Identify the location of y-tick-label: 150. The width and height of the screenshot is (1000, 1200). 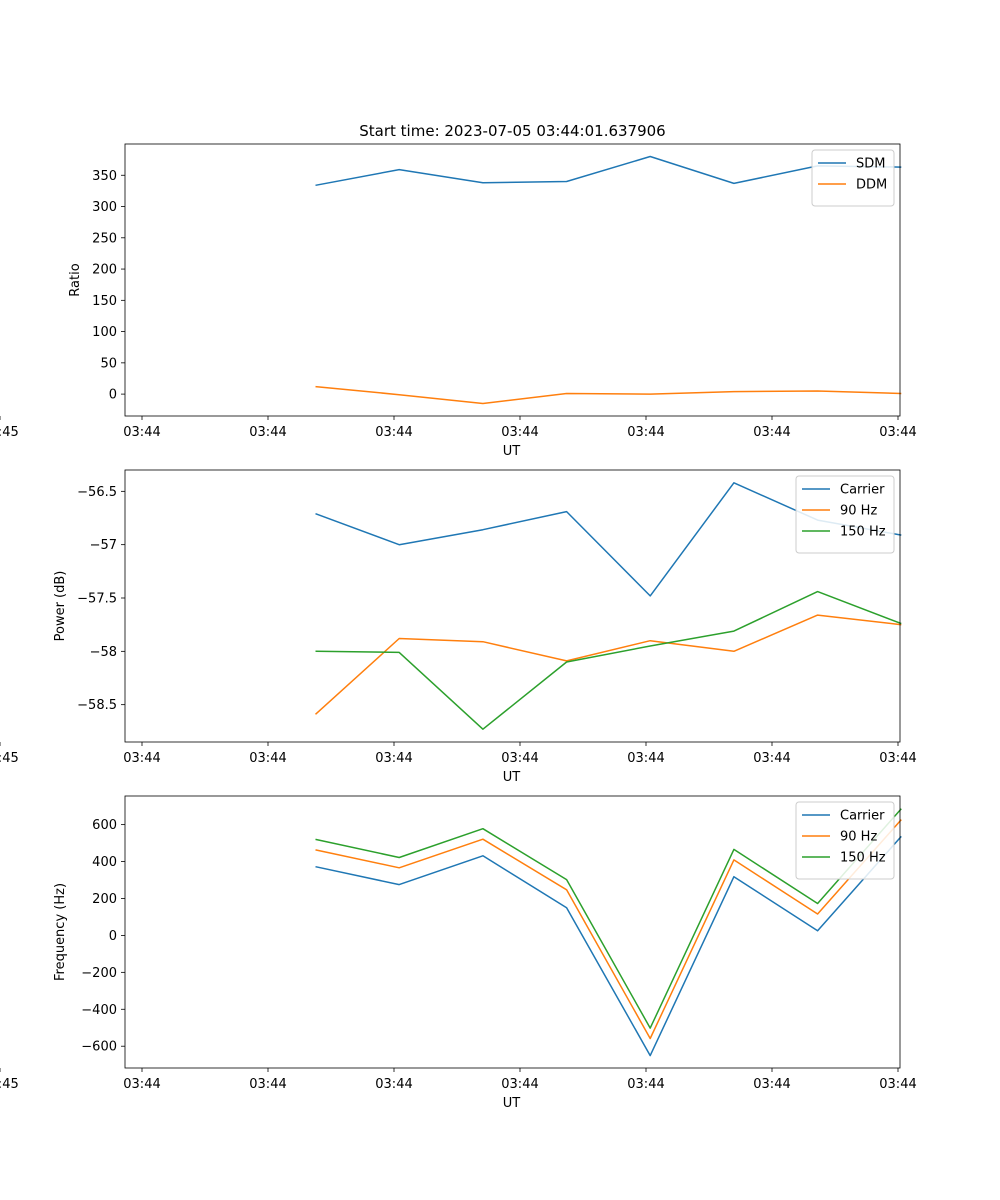
(104, 301).